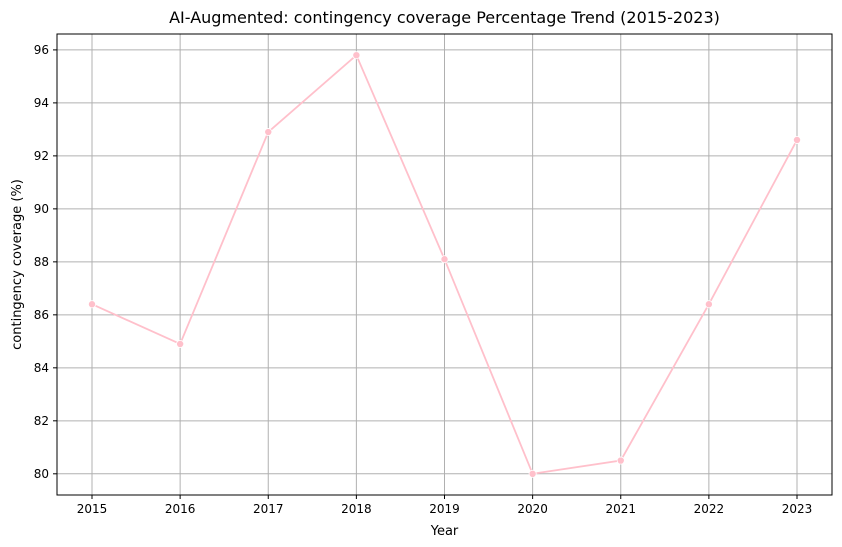  What do you see at coordinates (41, 209) in the screenshot?
I see `y-tick-label: 90` at bounding box center [41, 209].